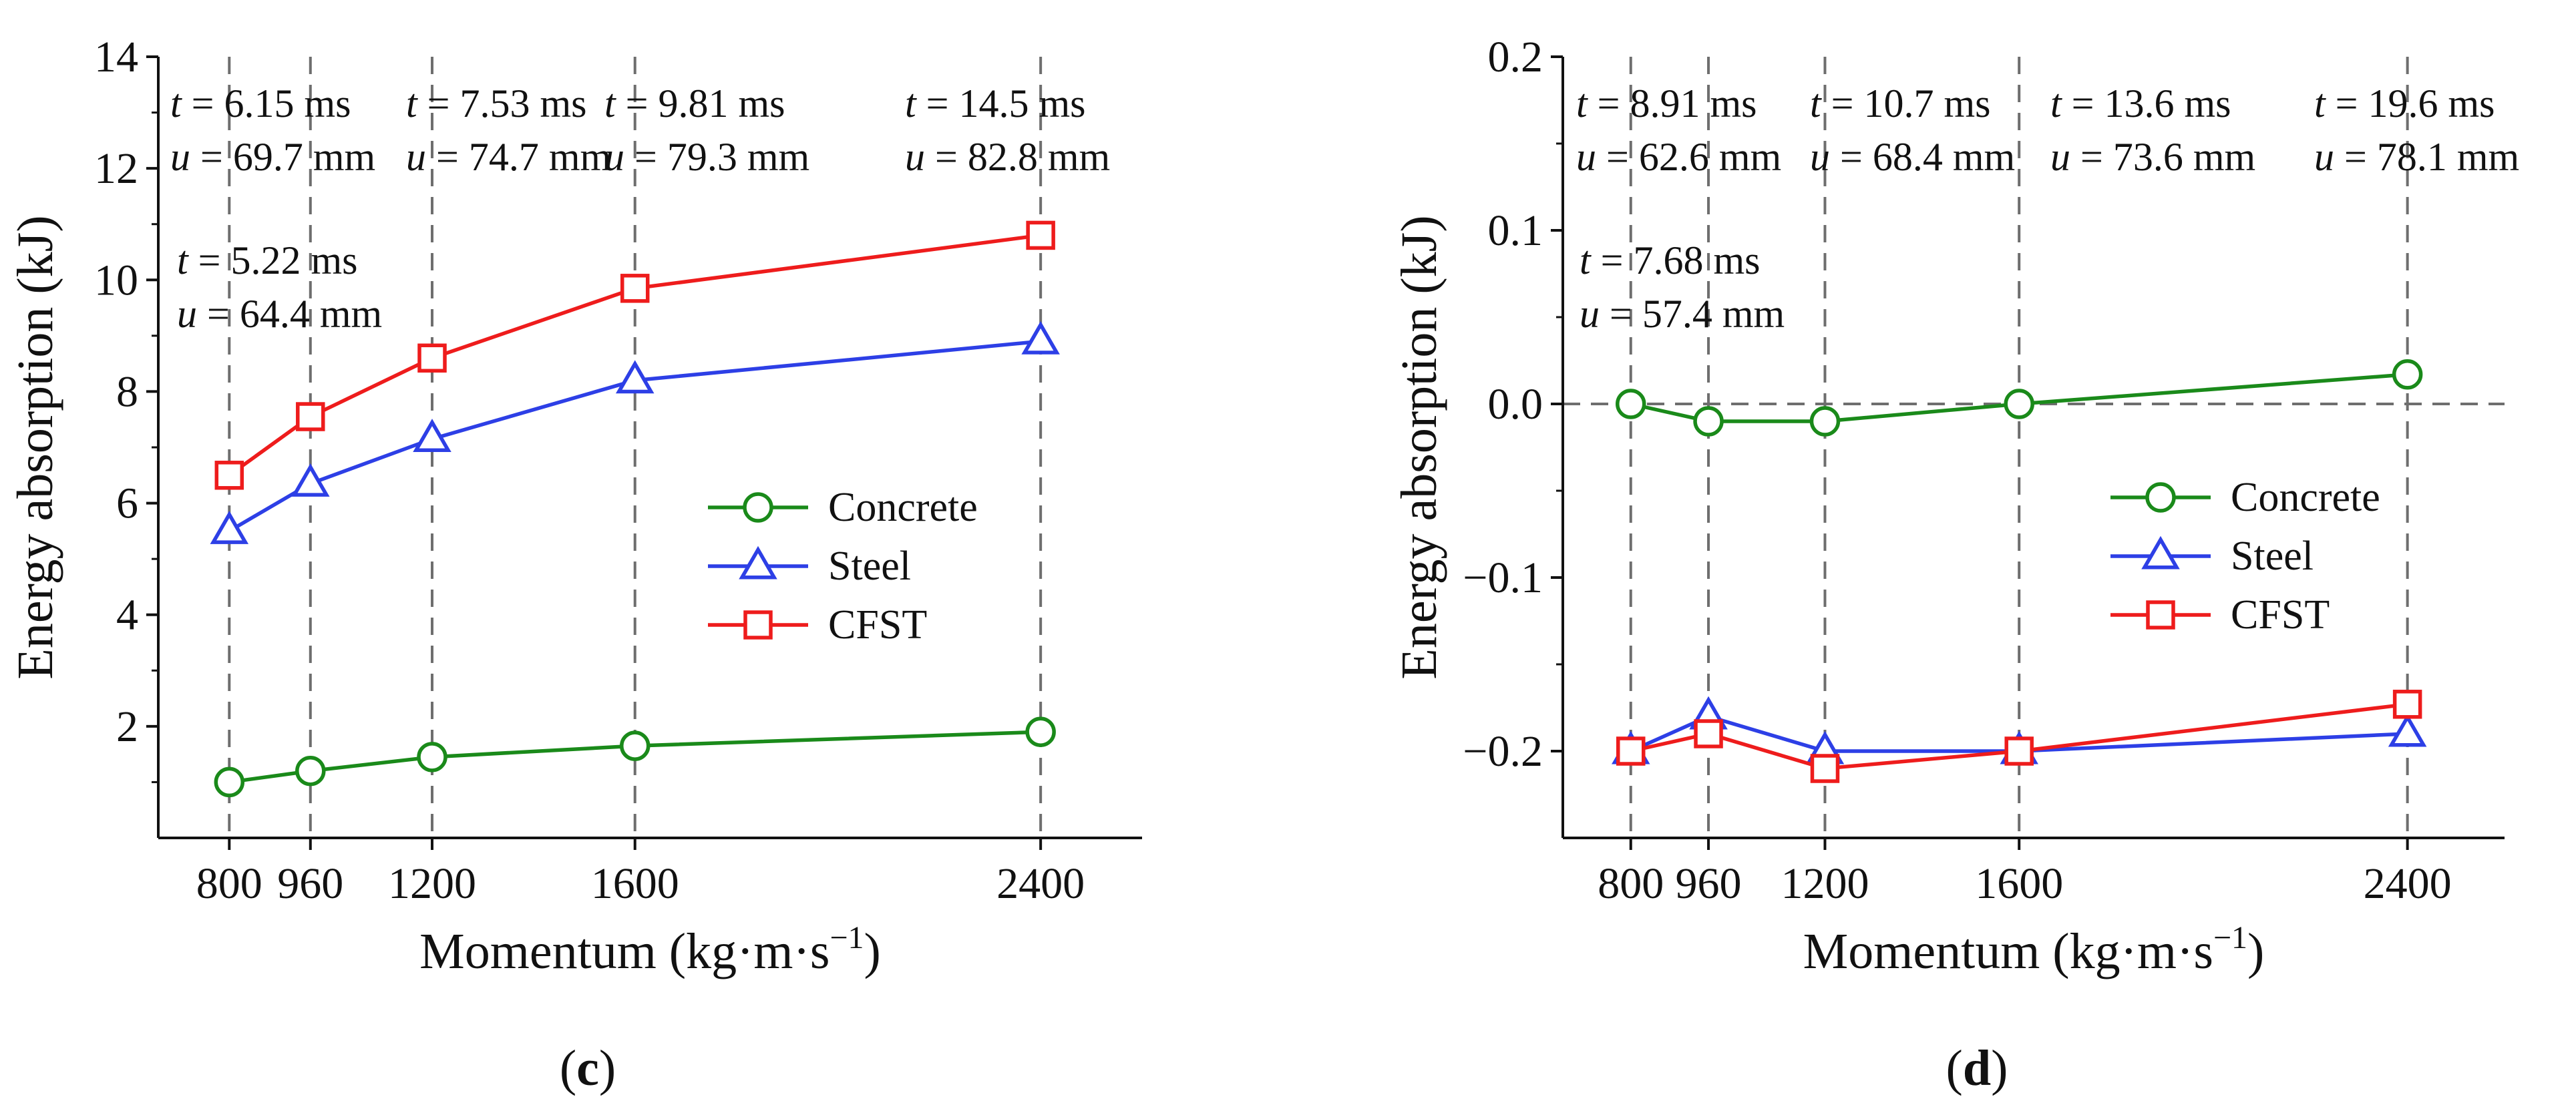  Describe the element at coordinates (1503, 577) in the screenshot. I see `y-tick-label: −0.1` at that location.